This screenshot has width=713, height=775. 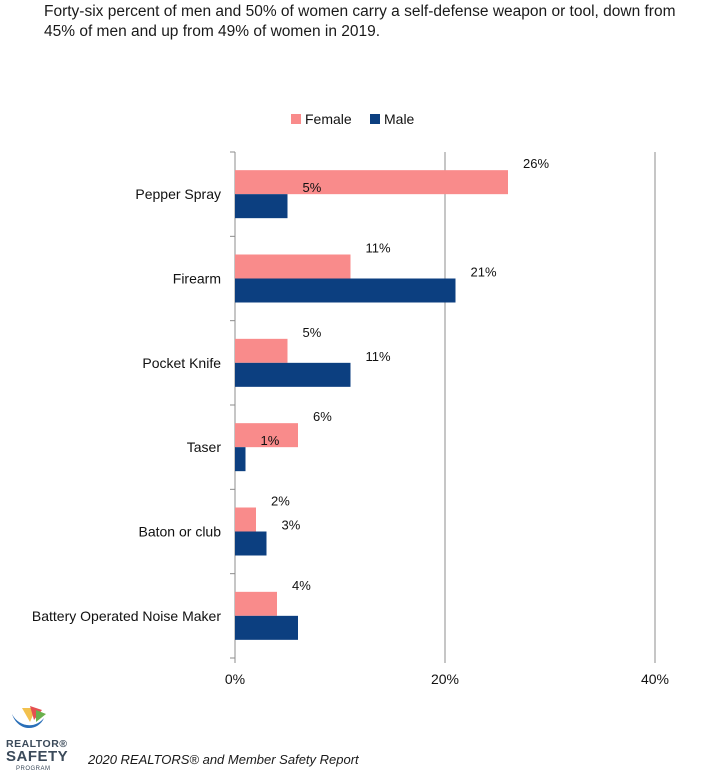 What do you see at coordinates (296, 119) in the screenshot?
I see `legend-swatch-female` at bounding box center [296, 119].